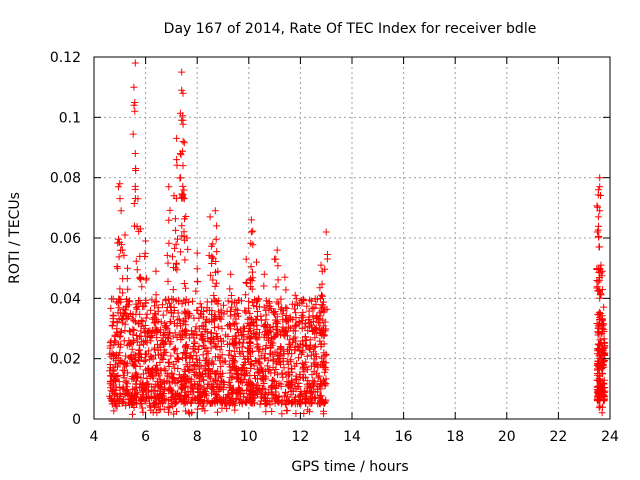 The image size is (640, 480). Describe the element at coordinates (65, 179) in the screenshot. I see `y-tick-label: 0.08` at that location.